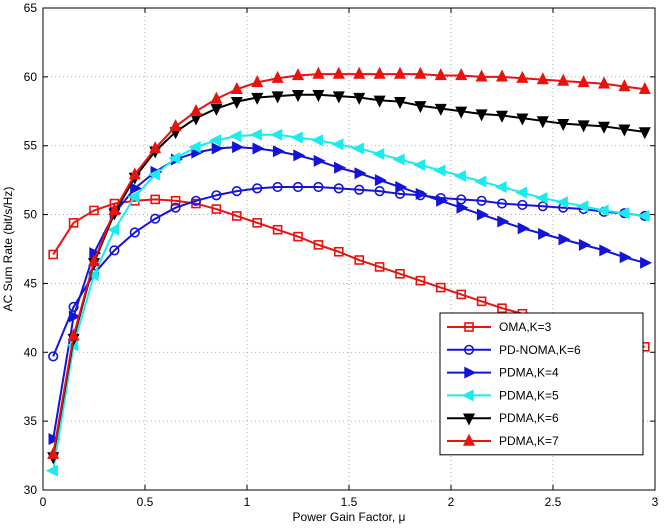 The image size is (664, 528). What do you see at coordinates (529, 373) in the screenshot?
I see `legend-label: PDMA,K=4` at bounding box center [529, 373].